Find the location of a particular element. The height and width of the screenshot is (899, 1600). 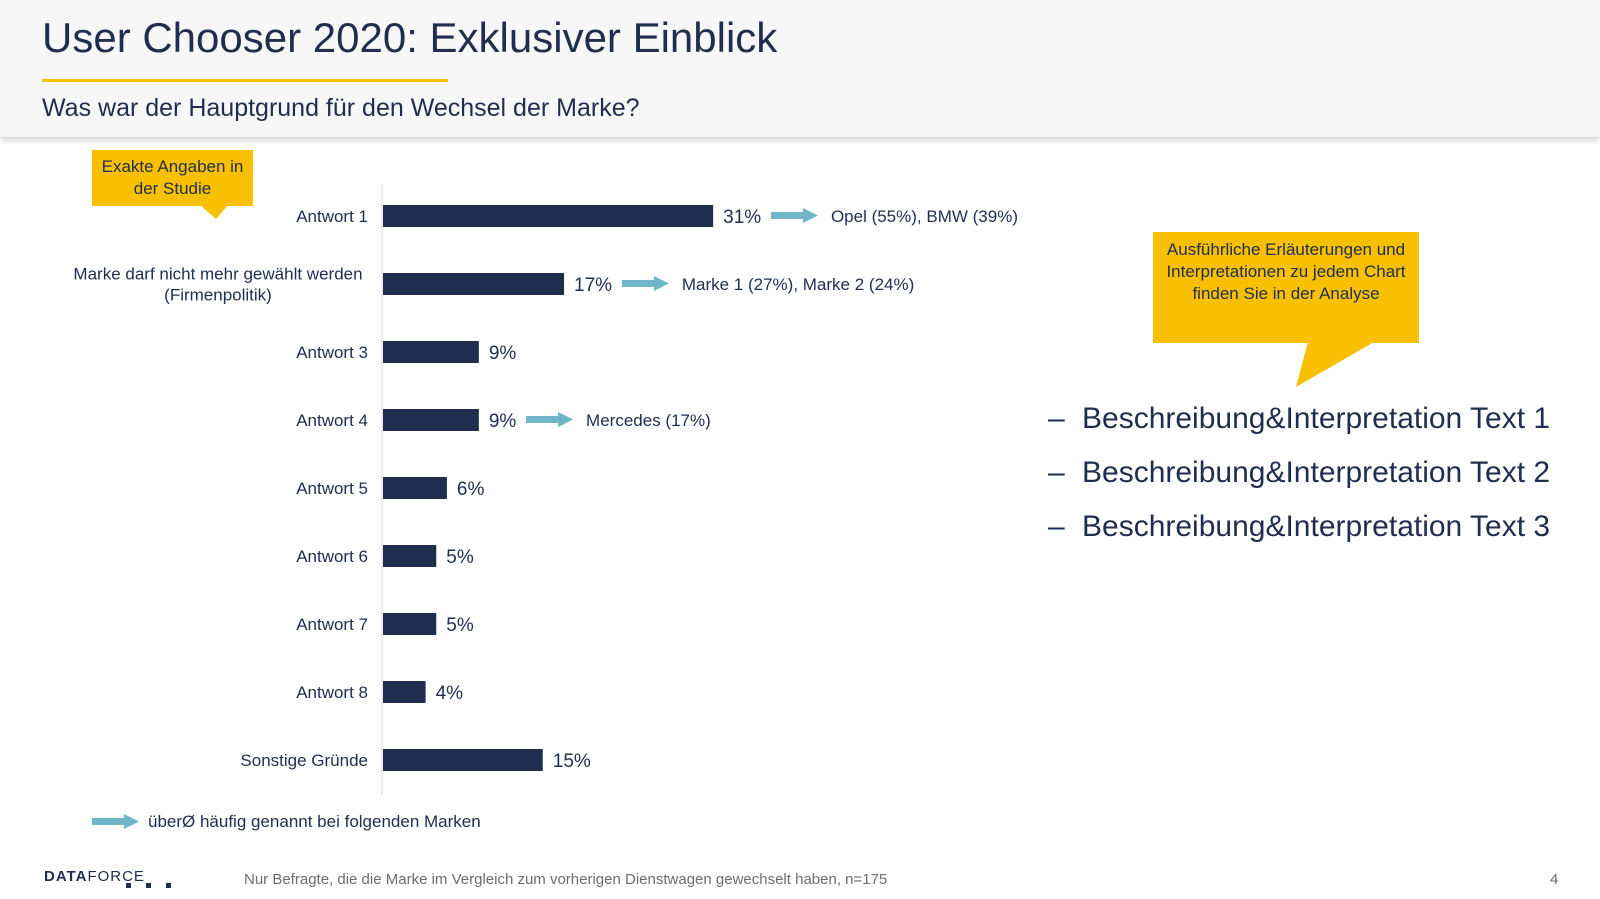

category-label: Antwort 8 is located at coordinates (332, 692).